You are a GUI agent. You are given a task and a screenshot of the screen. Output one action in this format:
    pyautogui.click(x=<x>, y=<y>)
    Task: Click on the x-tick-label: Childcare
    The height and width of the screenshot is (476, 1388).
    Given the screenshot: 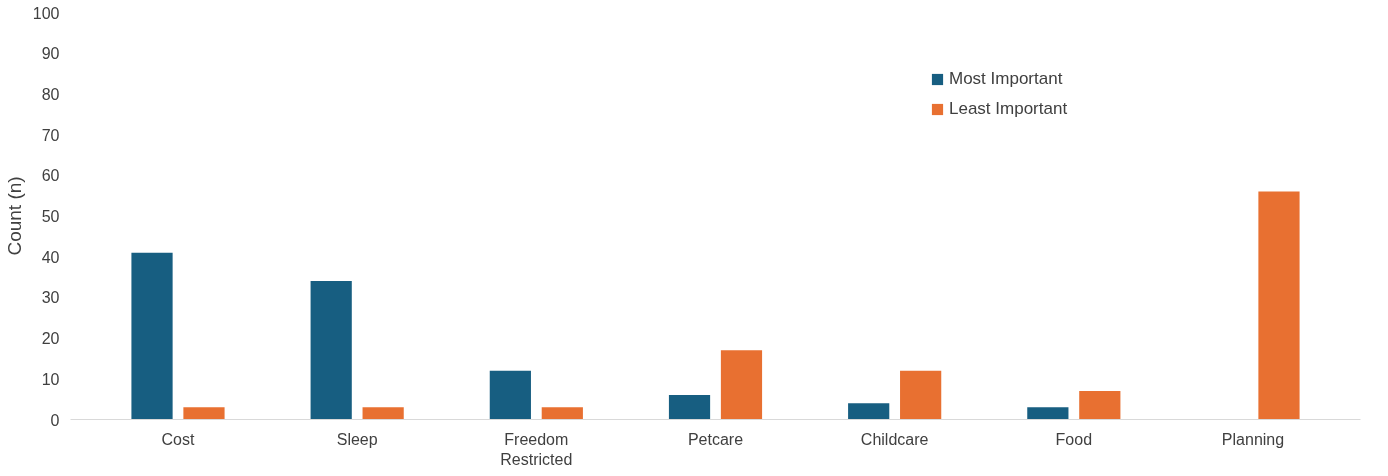 What is the action you would take?
    pyautogui.click(x=894, y=439)
    